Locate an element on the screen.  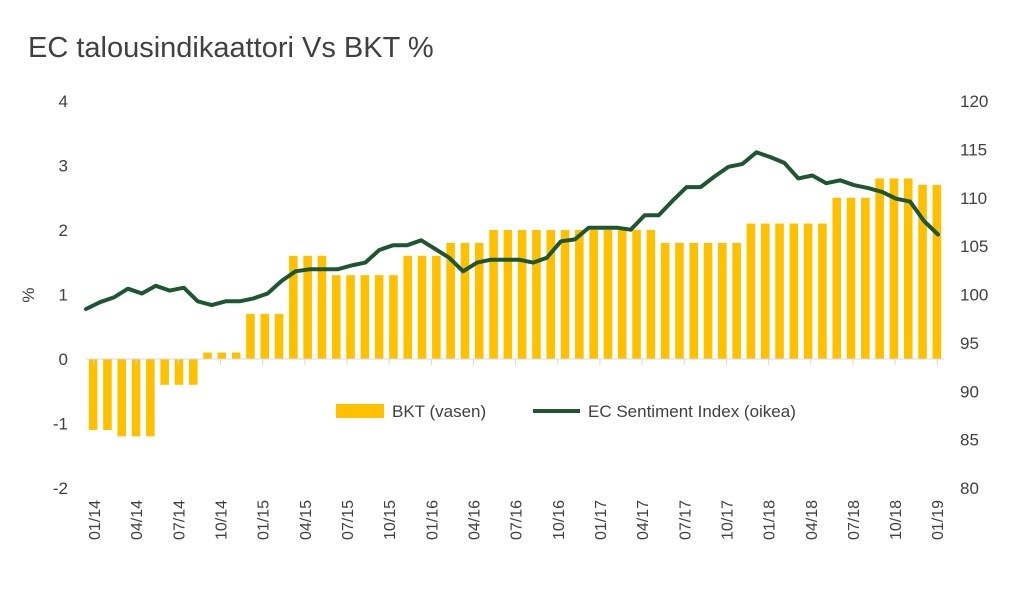
x-tick-label: 01/17 is located at coordinates (601, 520).